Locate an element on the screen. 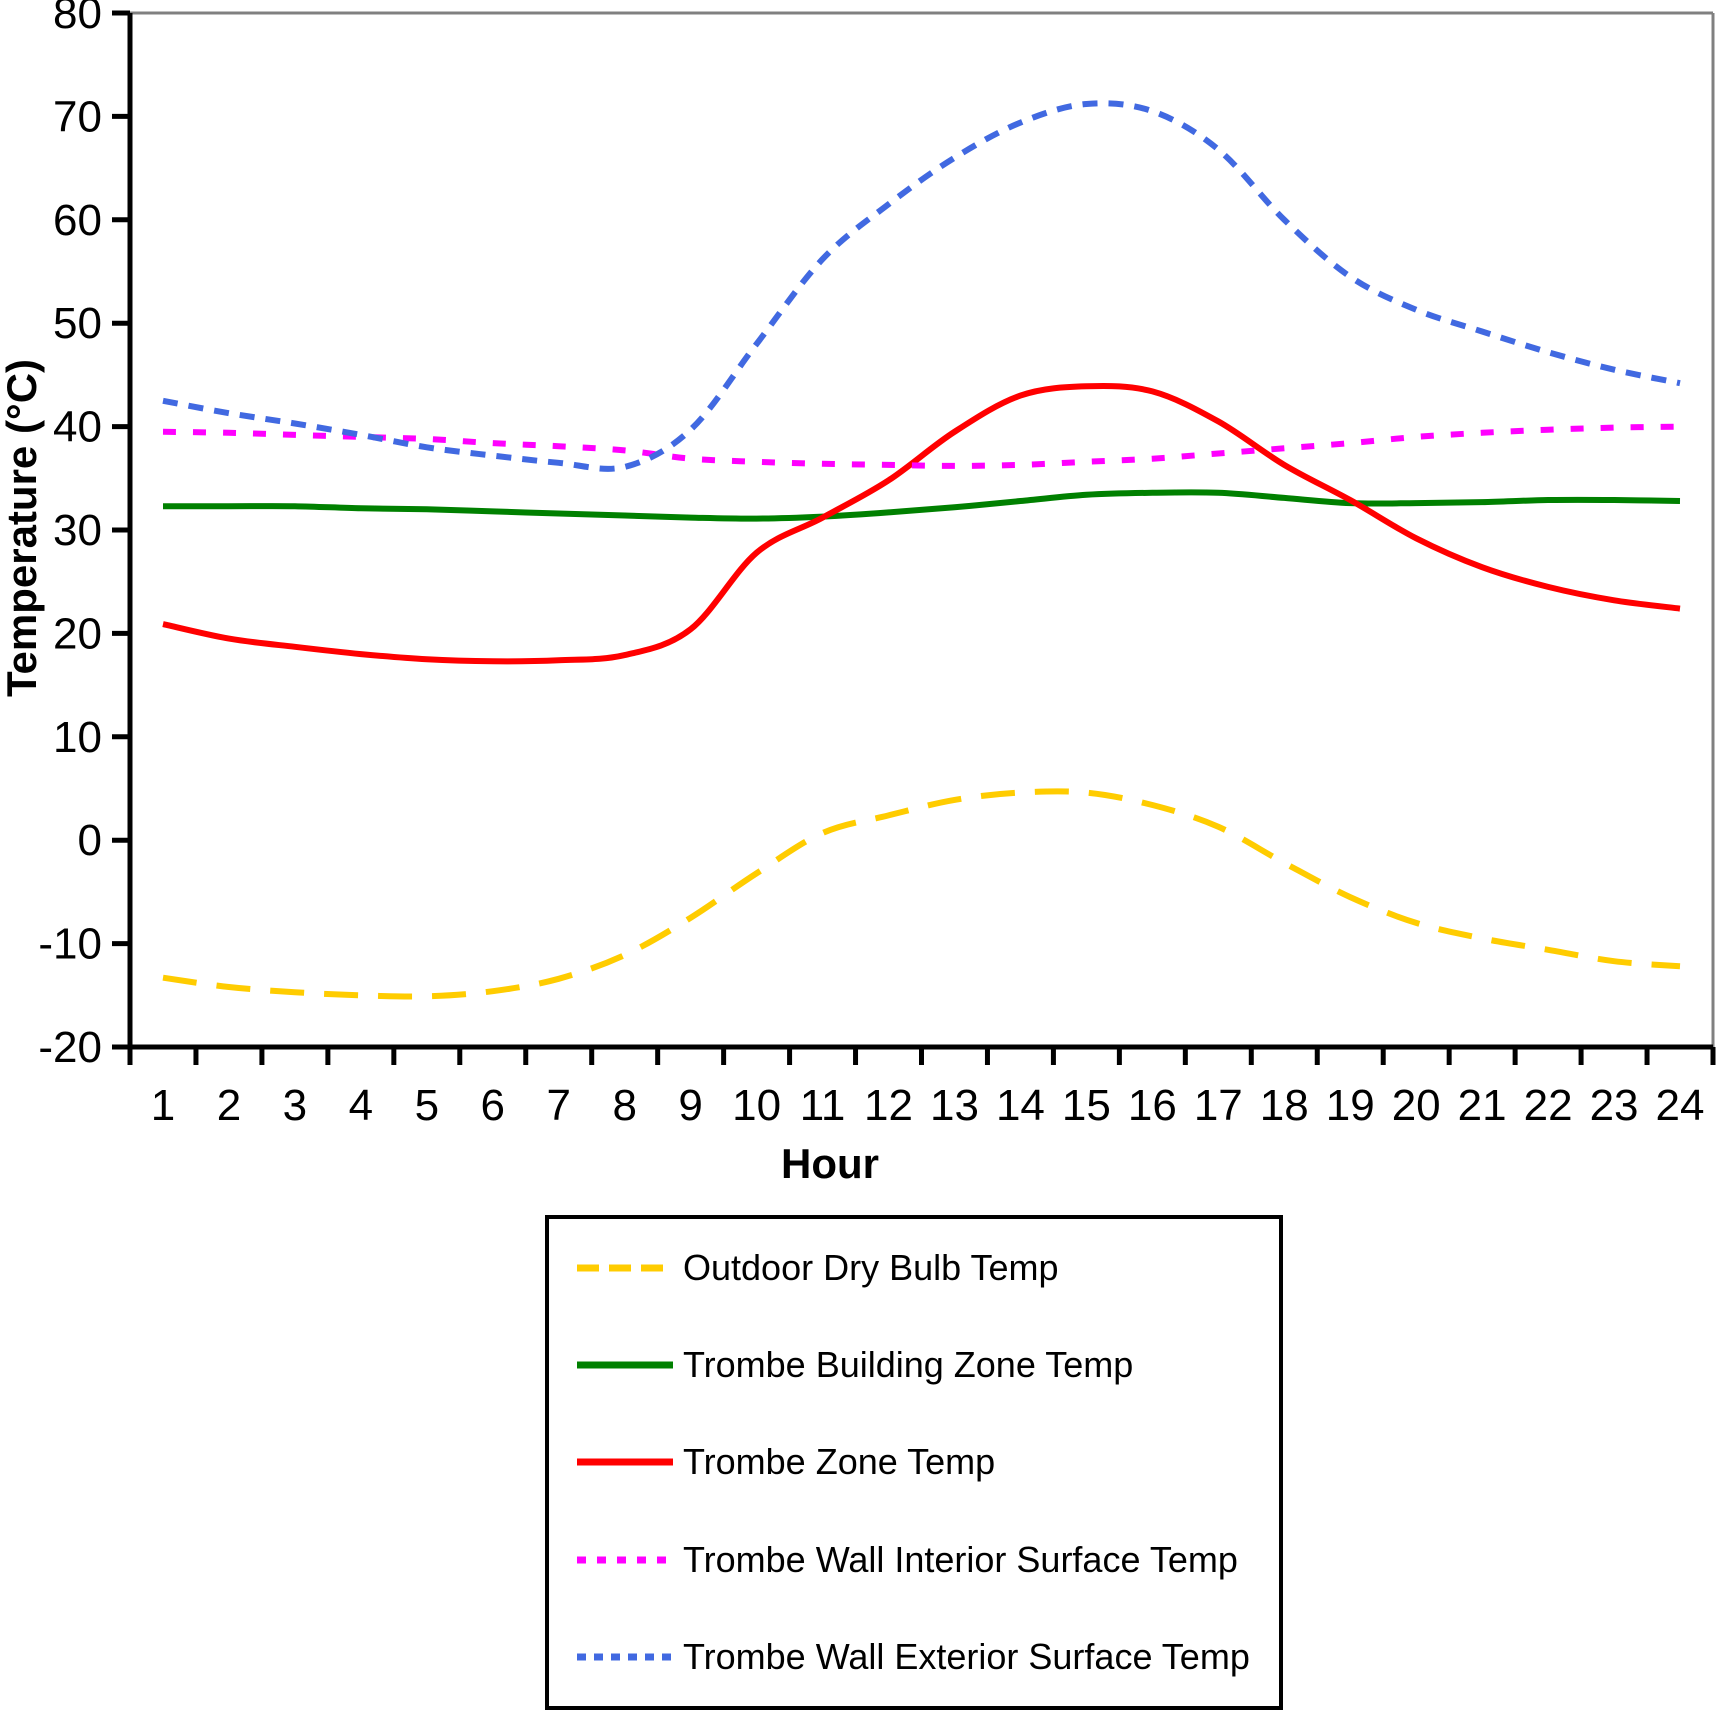 This screenshot has height=1716, width=1716. legend-line-sample-trombe-wall-exterior-surface-temp is located at coordinates (625, 1657).